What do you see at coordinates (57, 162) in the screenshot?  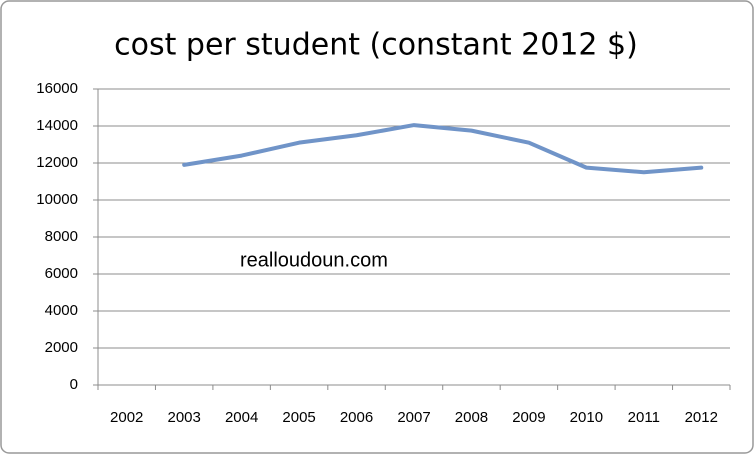 I see `y-tick-label: 12000` at bounding box center [57, 162].